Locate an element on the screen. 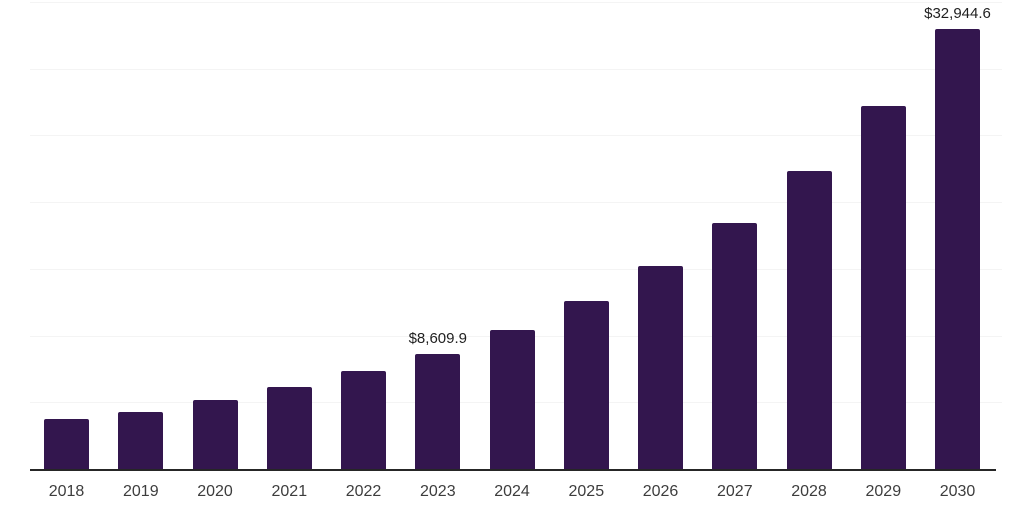 The width and height of the screenshot is (1024, 512). x-tick-label-2022: 2022 is located at coordinates (363, 491).